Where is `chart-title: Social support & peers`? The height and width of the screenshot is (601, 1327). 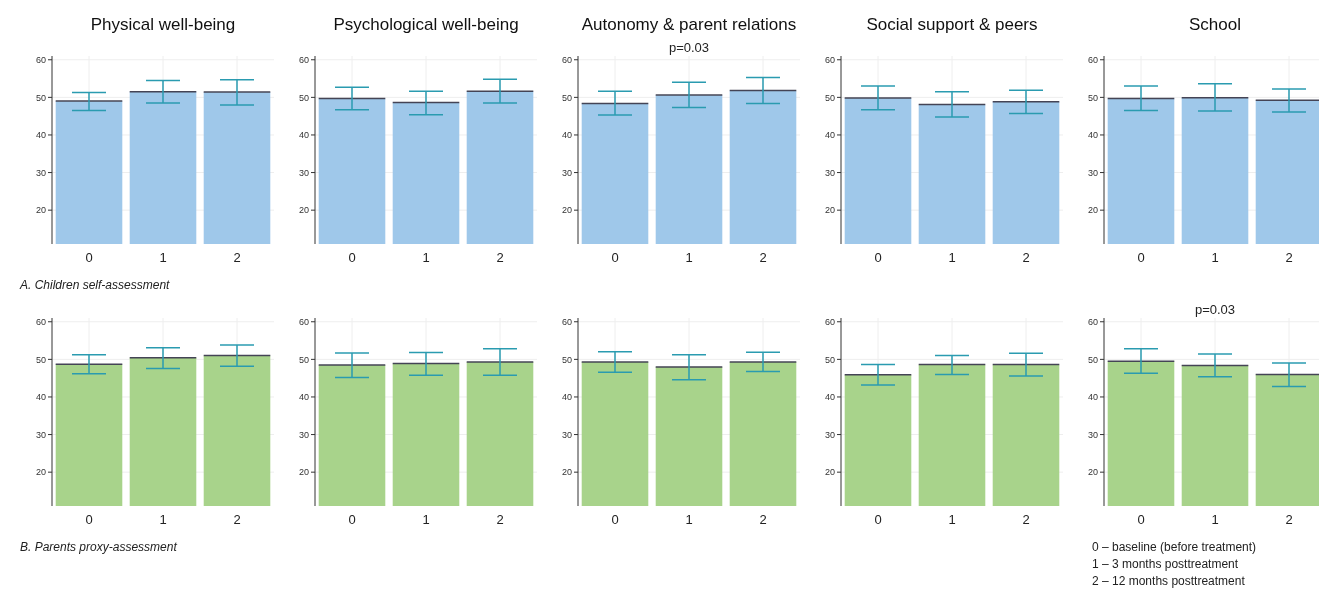 chart-title: Social support & peers is located at coordinates (952, 24).